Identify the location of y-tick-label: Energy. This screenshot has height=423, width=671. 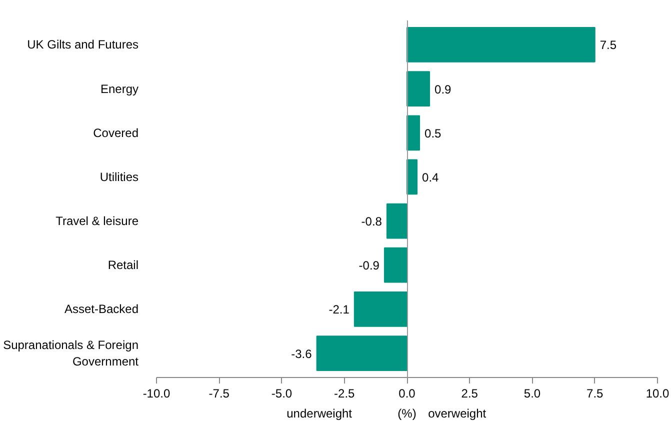
(119, 89).